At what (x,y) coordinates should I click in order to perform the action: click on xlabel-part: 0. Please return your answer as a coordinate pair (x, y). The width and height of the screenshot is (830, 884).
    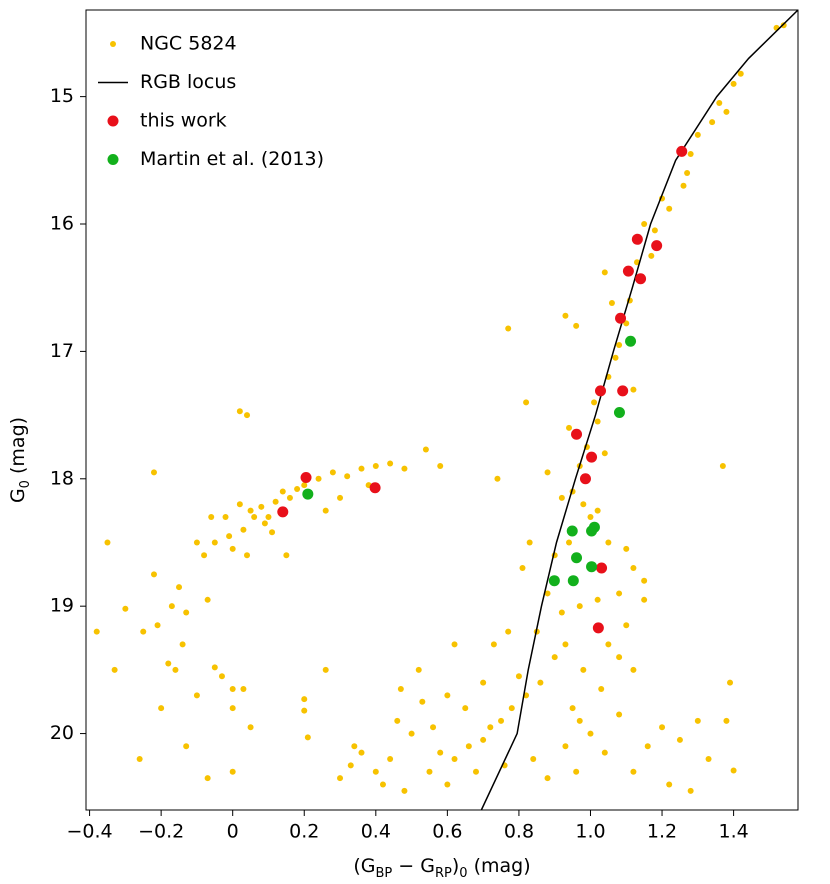
    Looking at the image, I should click on (463, 873).